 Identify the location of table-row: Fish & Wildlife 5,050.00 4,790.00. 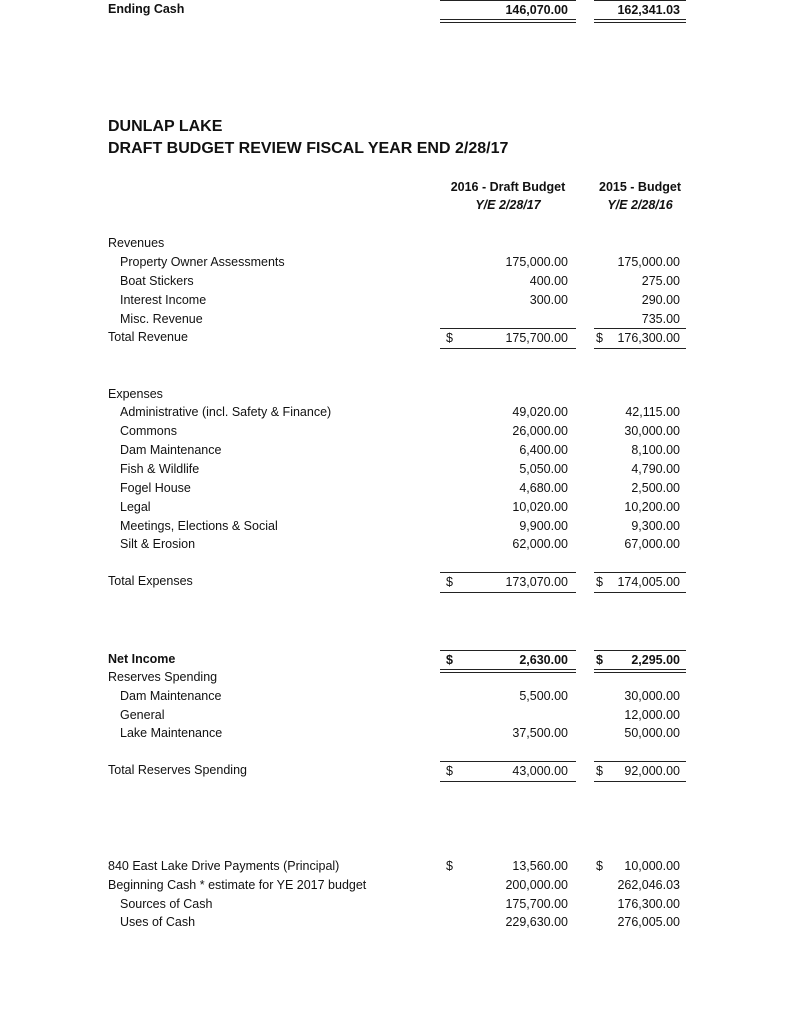
(395, 469).